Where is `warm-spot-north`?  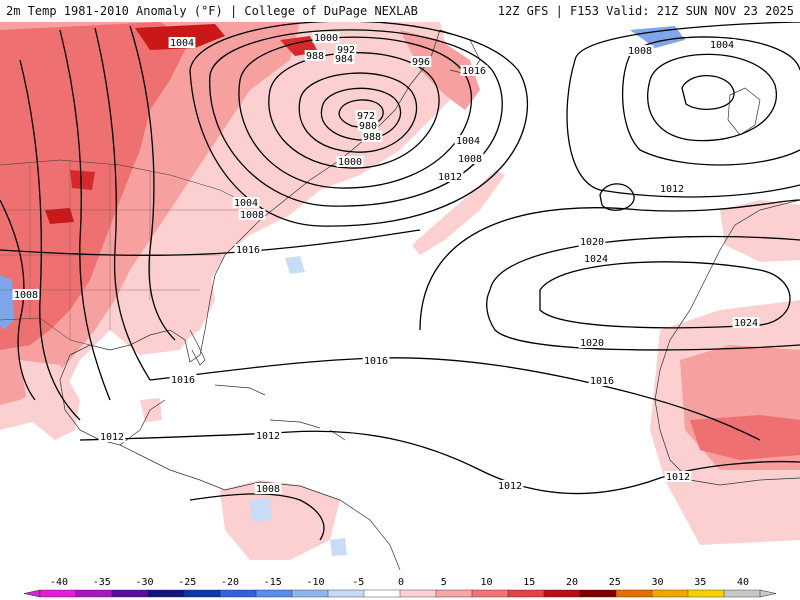 warm-spot-north is located at coordinates (82, 180).